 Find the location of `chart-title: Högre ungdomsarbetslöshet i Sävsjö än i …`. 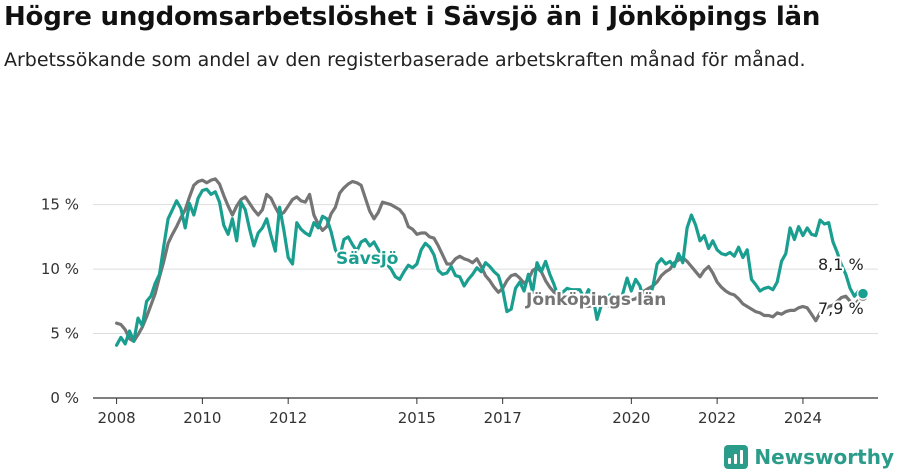

chart-title: Högre ungdomsarbetslöshet i Sävsjö än i … is located at coordinates (412, 17).